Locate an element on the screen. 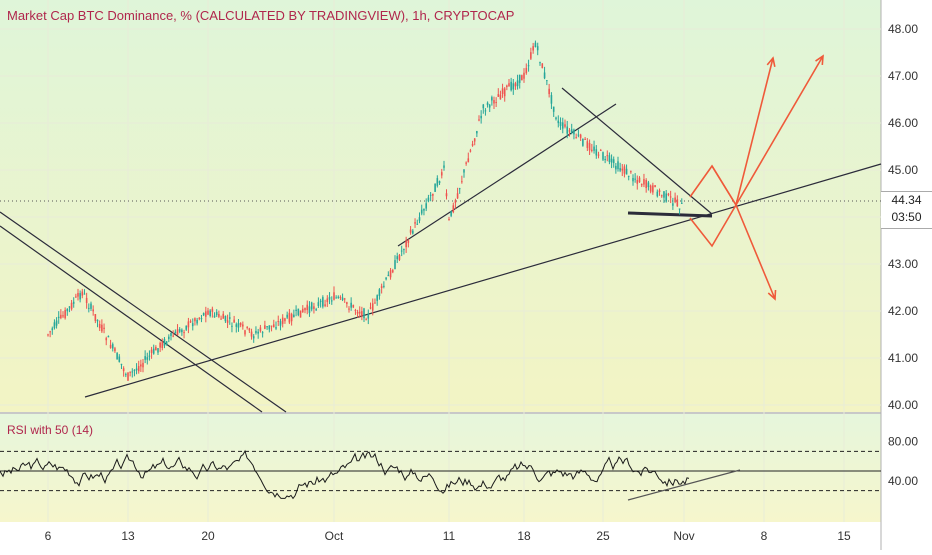 The image size is (932, 555). price-tick-label: 45.00 is located at coordinates (903, 170).